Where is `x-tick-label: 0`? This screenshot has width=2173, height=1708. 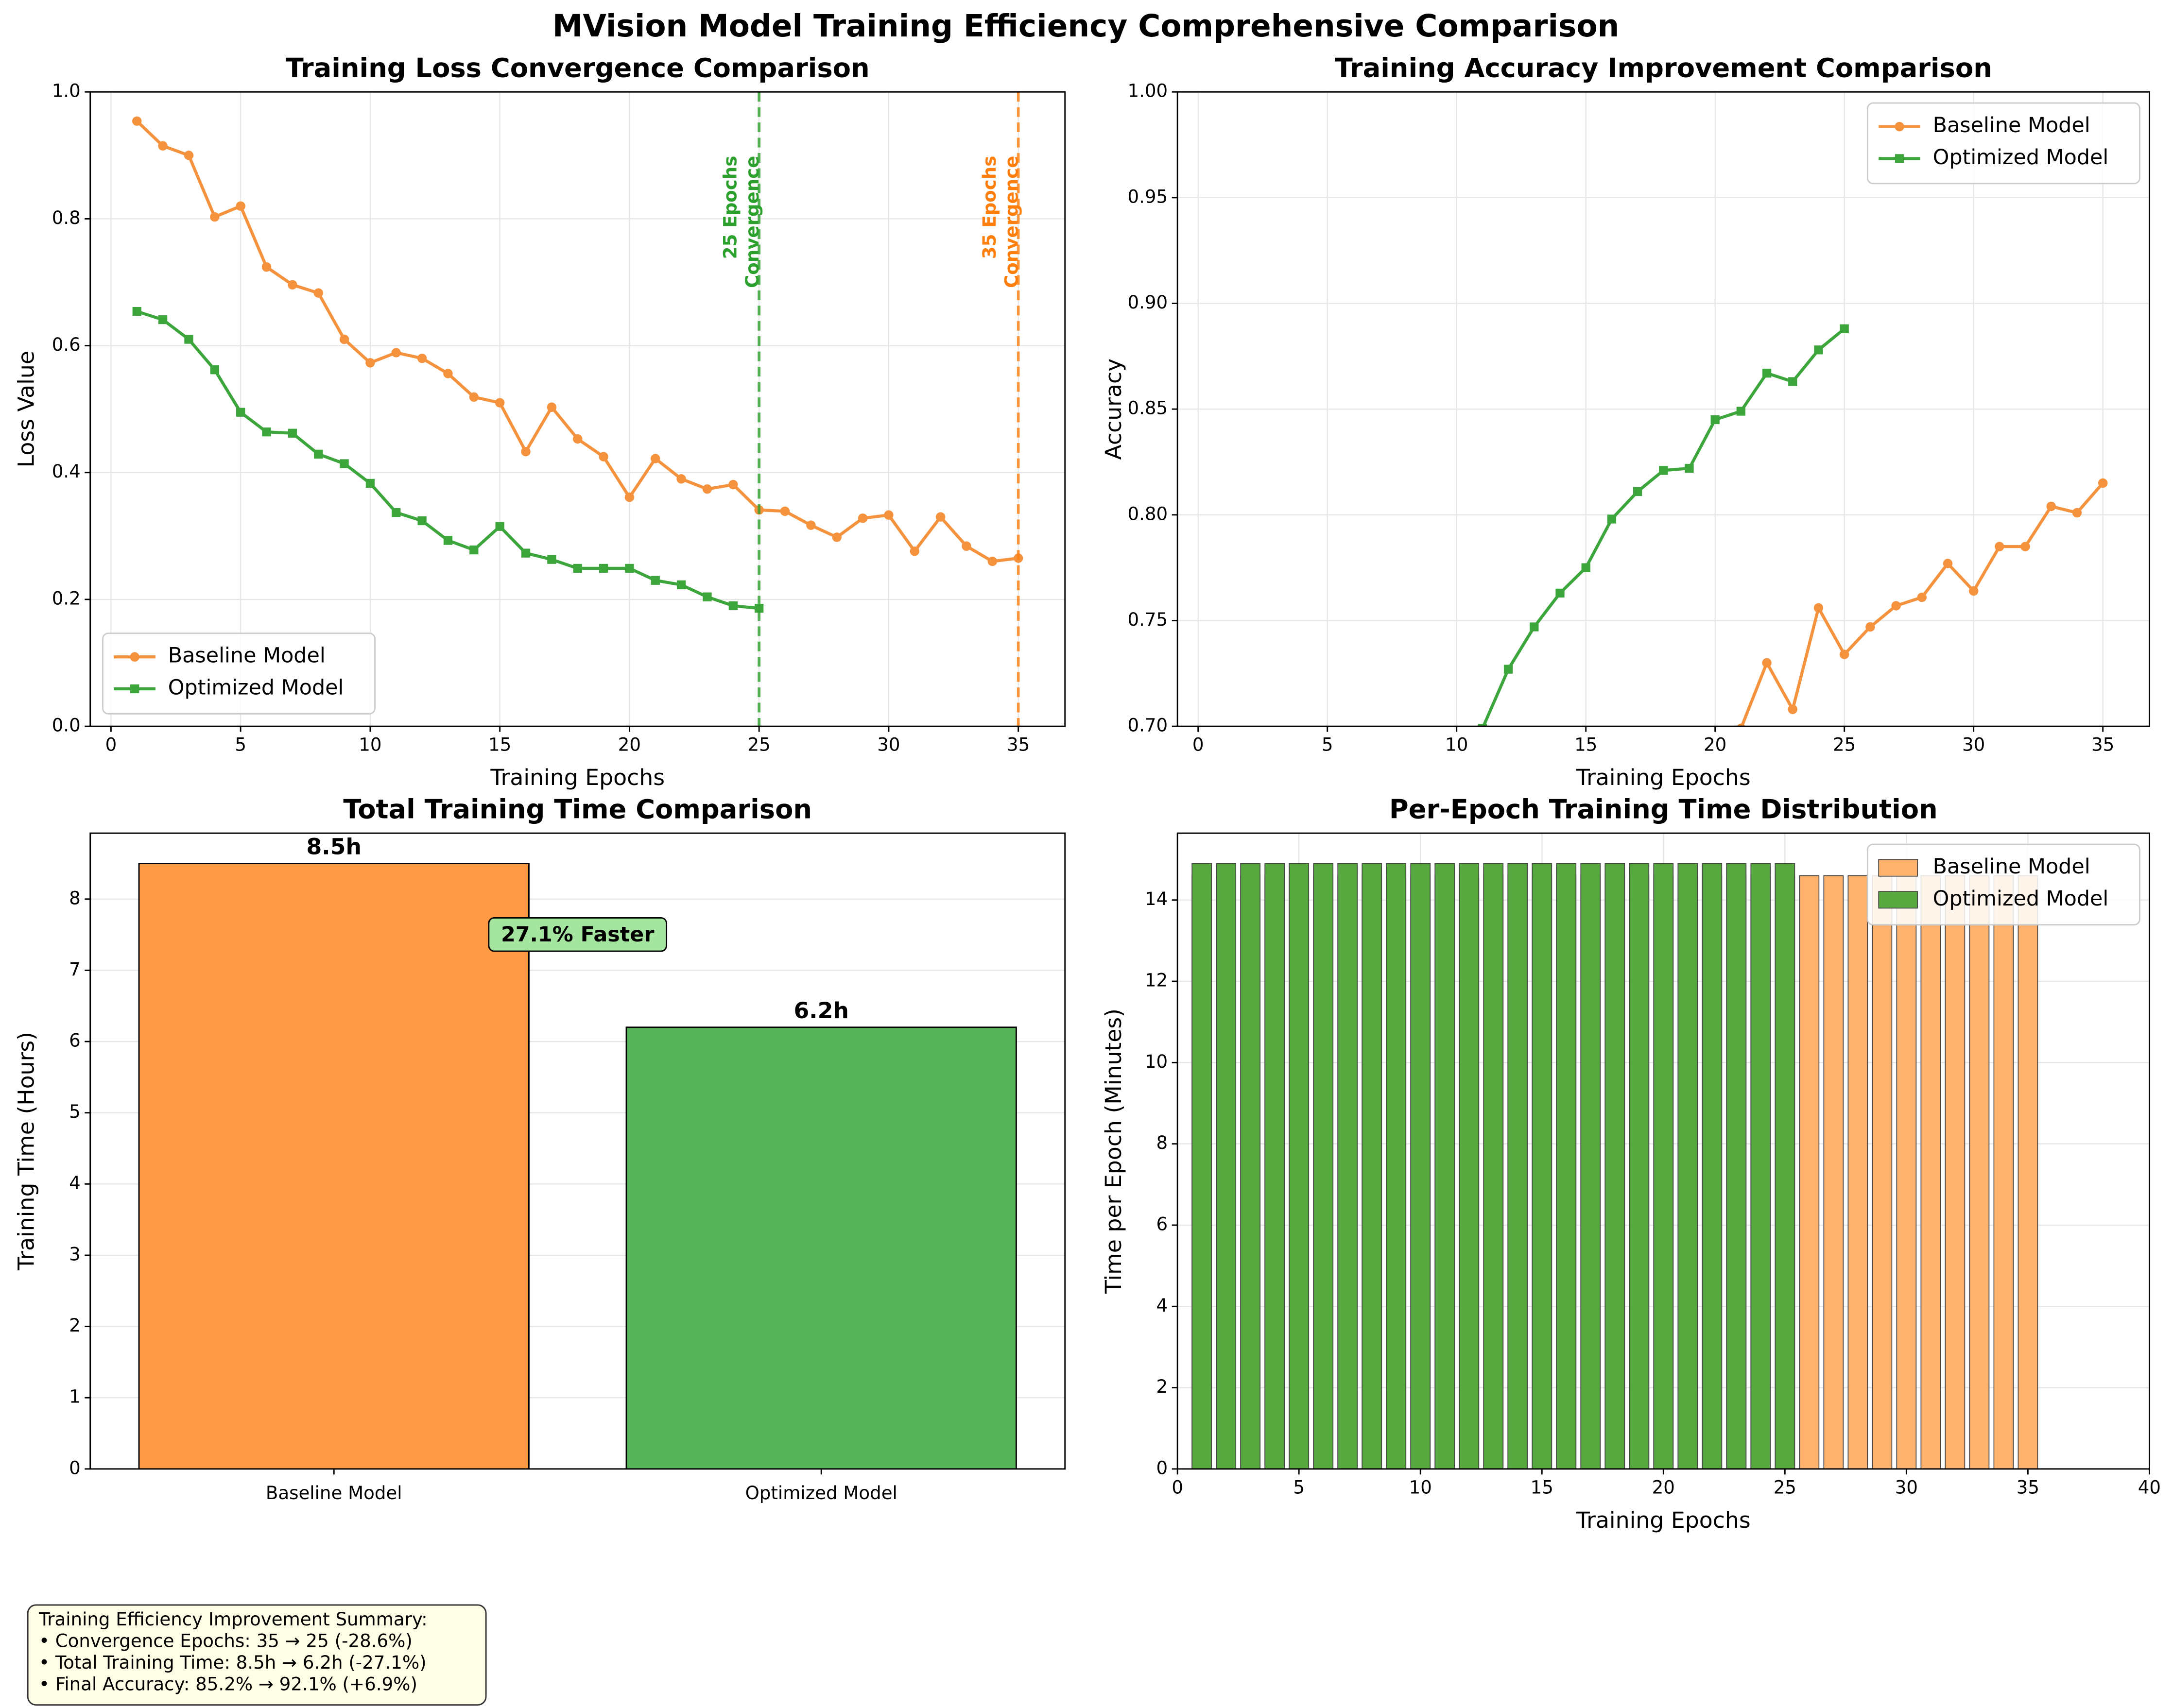 x-tick-label: 0 is located at coordinates (111, 744).